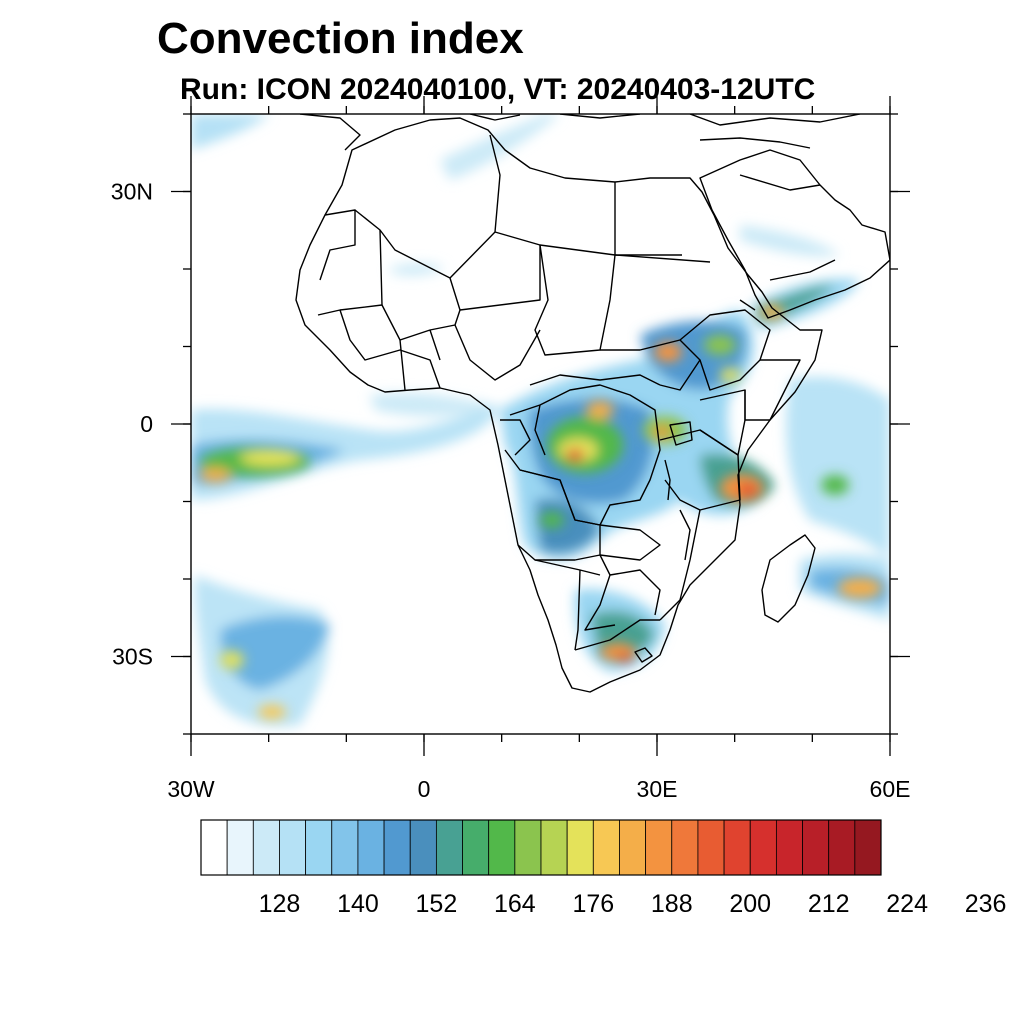 The width and height of the screenshot is (1024, 1024). What do you see at coordinates (270, 458) in the screenshot?
I see `hotspot-atlantic-yellow` at bounding box center [270, 458].